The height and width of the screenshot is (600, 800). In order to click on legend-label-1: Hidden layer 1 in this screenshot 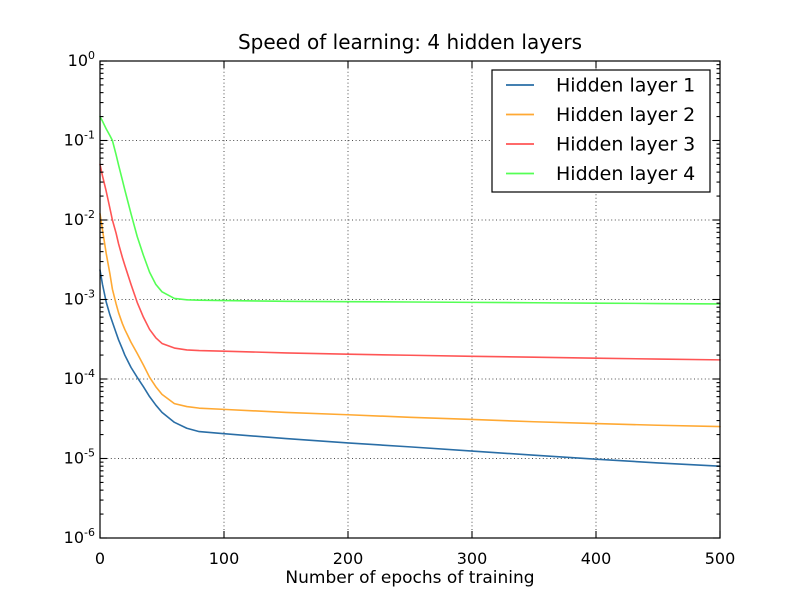, I will do `click(625, 86)`.